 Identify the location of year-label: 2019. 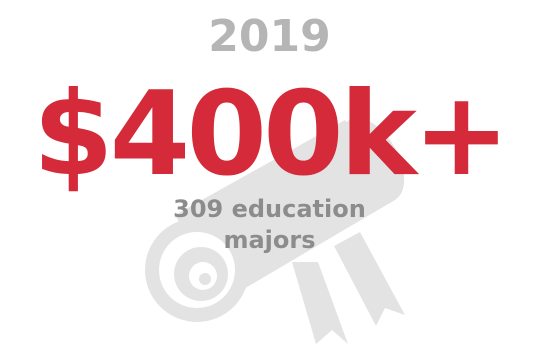
(269, 36).